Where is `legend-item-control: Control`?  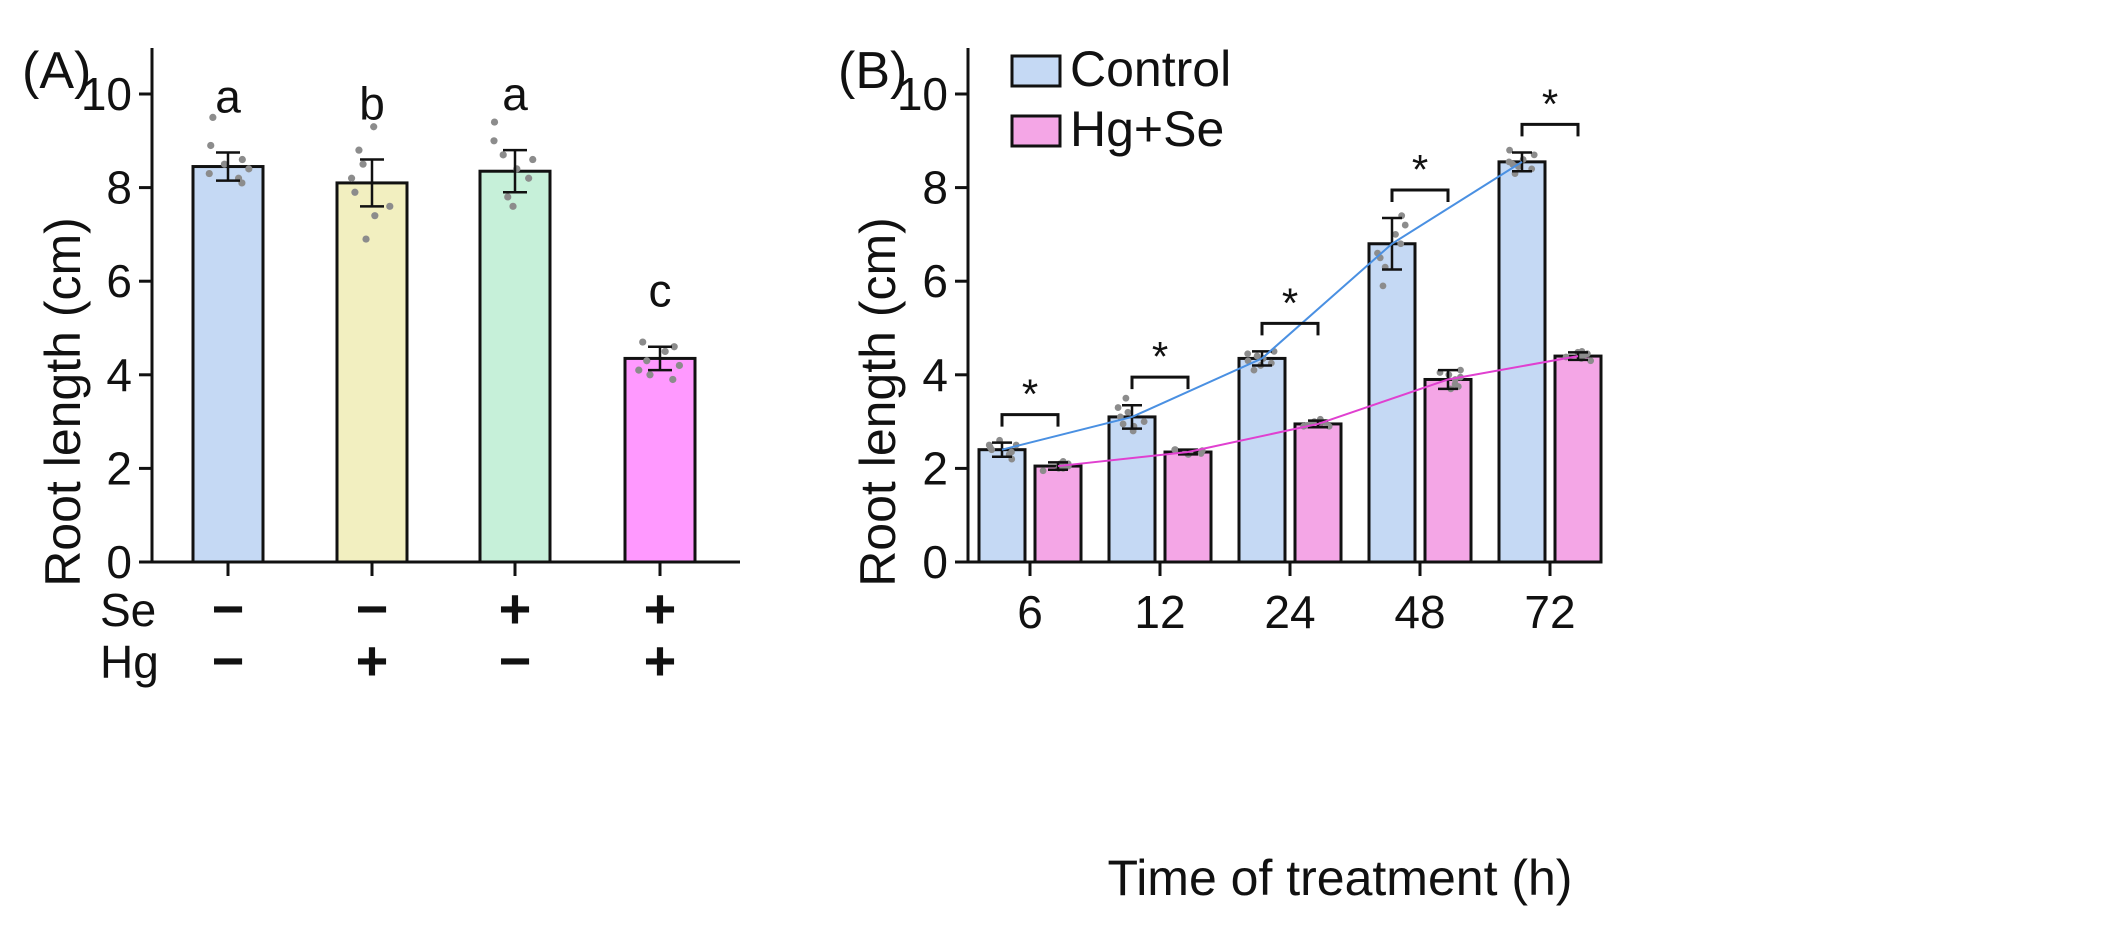 legend-item-control: Control is located at coordinates (1120, 69).